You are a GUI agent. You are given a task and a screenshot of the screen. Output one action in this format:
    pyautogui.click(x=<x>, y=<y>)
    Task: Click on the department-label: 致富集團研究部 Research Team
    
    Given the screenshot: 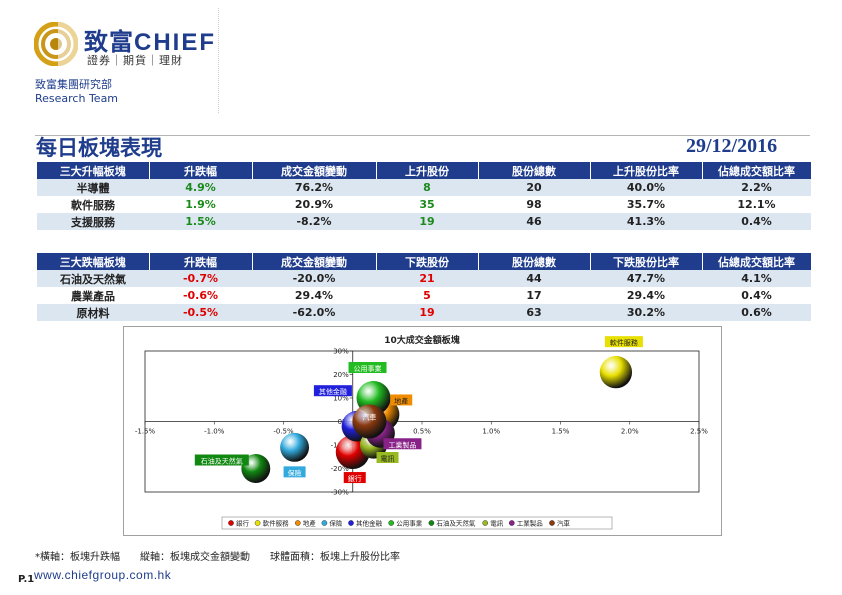 What is the action you would take?
    pyautogui.click(x=76, y=92)
    